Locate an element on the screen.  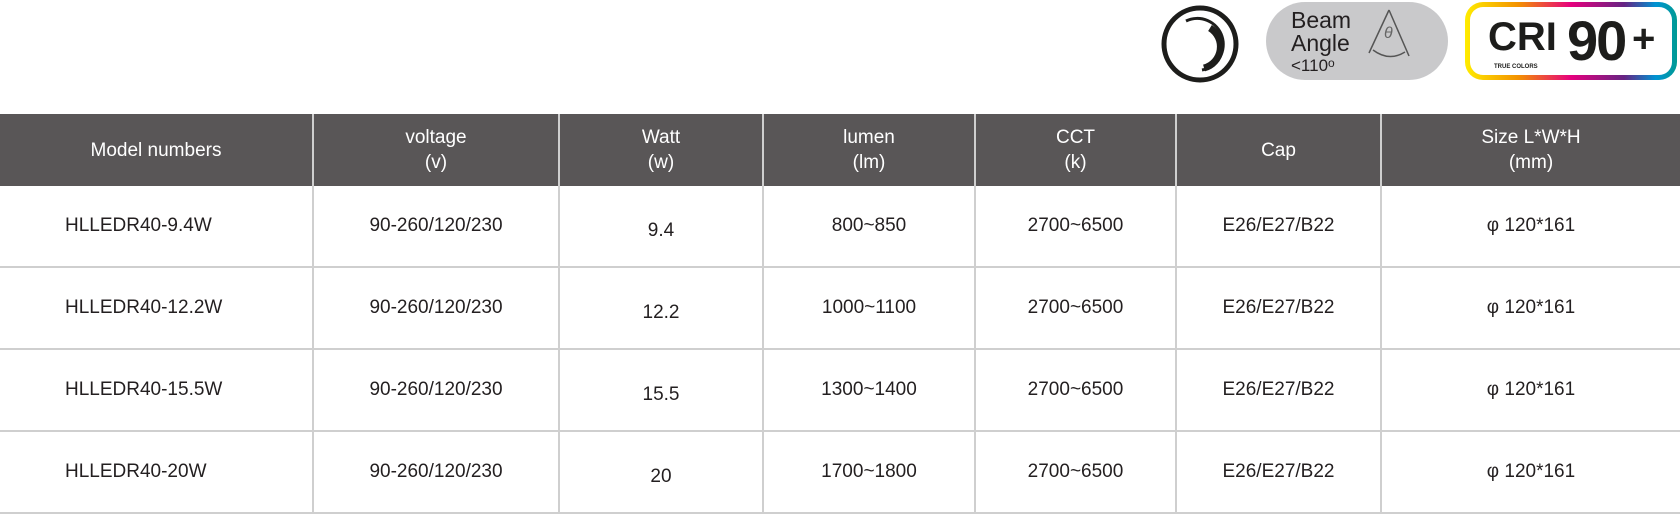
column-header-unit: (lm) is located at coordinates (869, 162).